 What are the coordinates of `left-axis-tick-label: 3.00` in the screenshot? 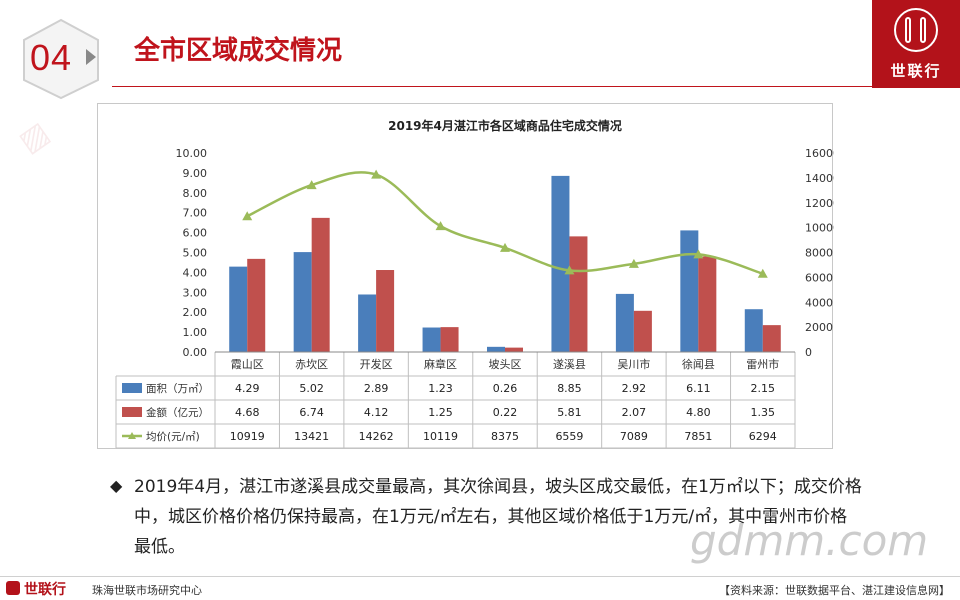 It's located at (195, 292).